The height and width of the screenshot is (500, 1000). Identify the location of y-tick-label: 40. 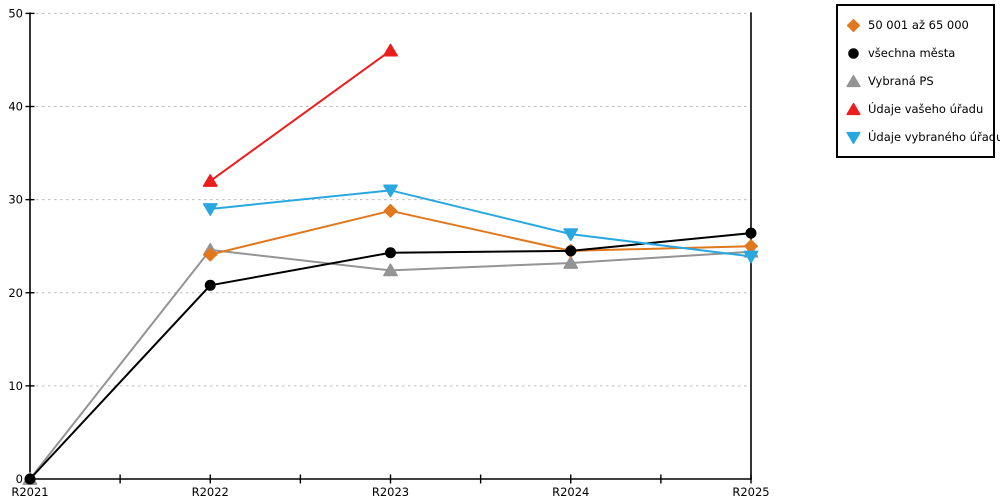
(15, 107).